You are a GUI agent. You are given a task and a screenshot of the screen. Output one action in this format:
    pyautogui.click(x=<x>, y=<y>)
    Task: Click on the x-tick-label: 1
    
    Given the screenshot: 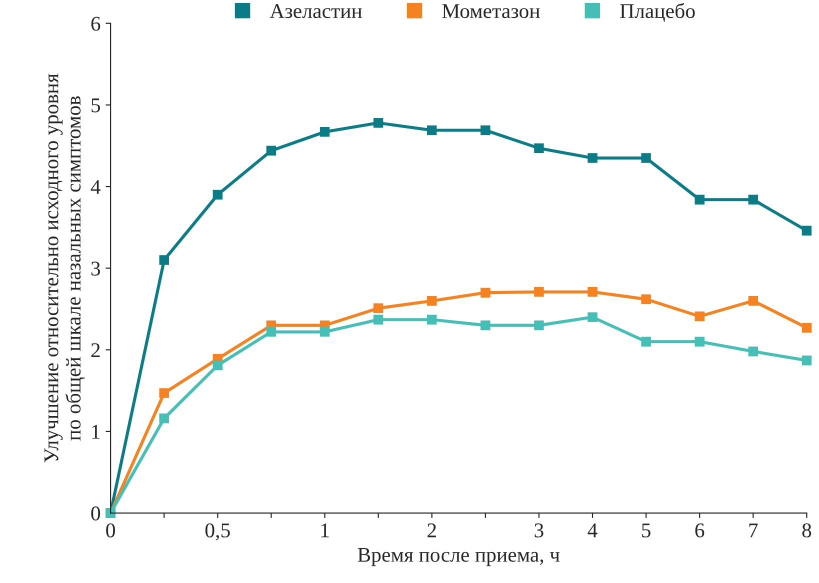 What is the action you would take?
    pyautogui.click(x=325, y=530)
    